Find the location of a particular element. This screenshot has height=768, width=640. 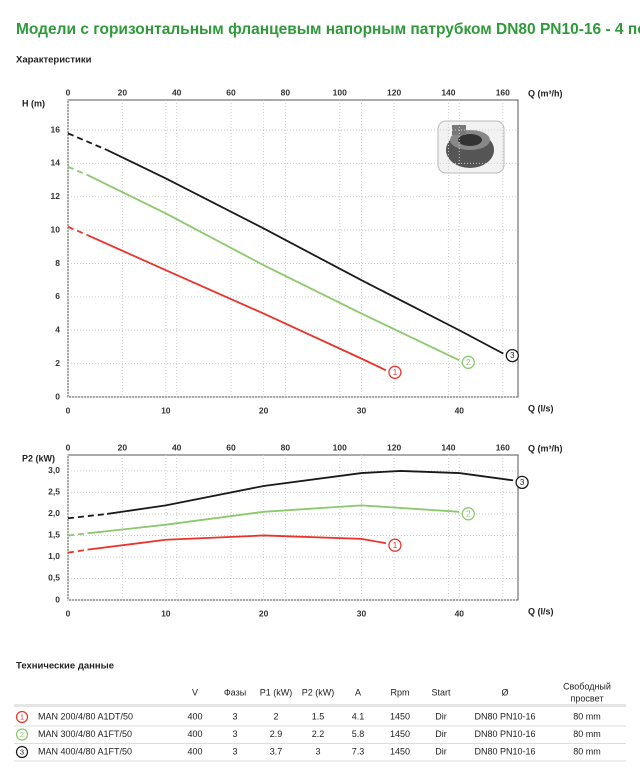

y-axis-label: P2 (kW) is located at coordinates (38, 458).